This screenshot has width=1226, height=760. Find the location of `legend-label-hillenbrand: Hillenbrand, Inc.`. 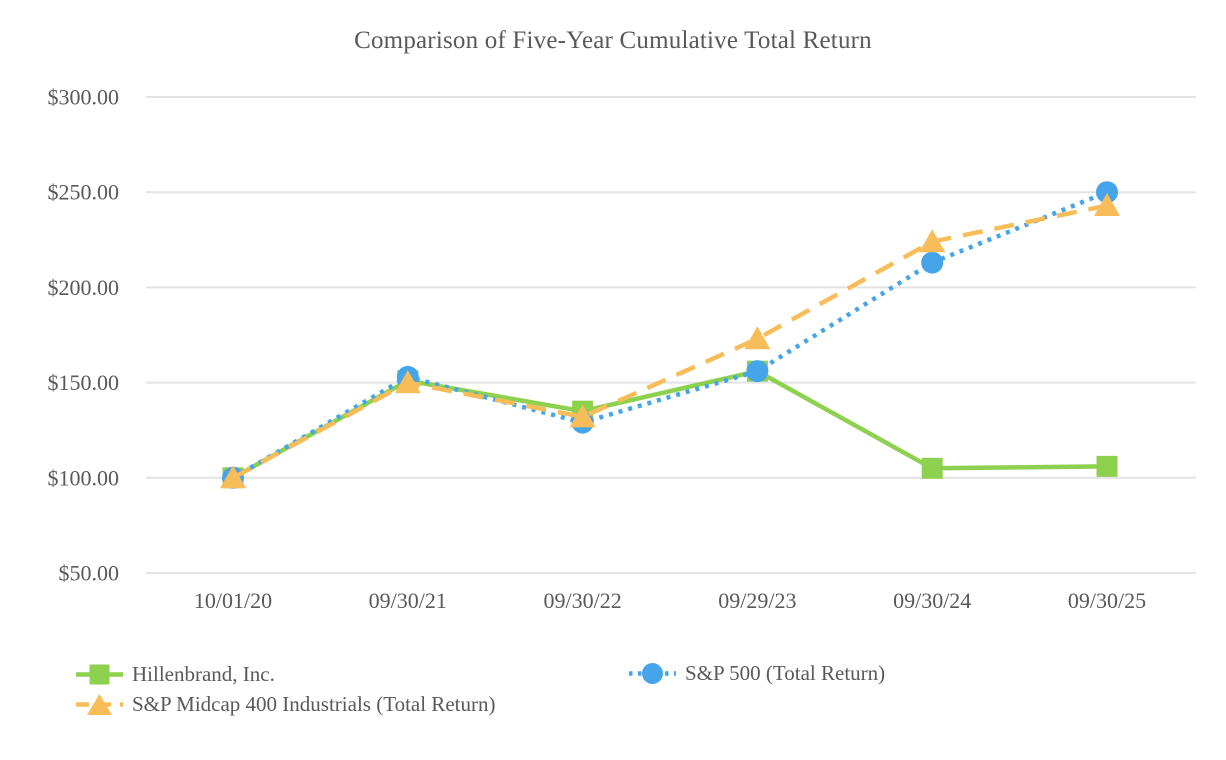

legend-label-hillenbrand: Hillenbrand, Inc. is located at coordinates (203, 674).